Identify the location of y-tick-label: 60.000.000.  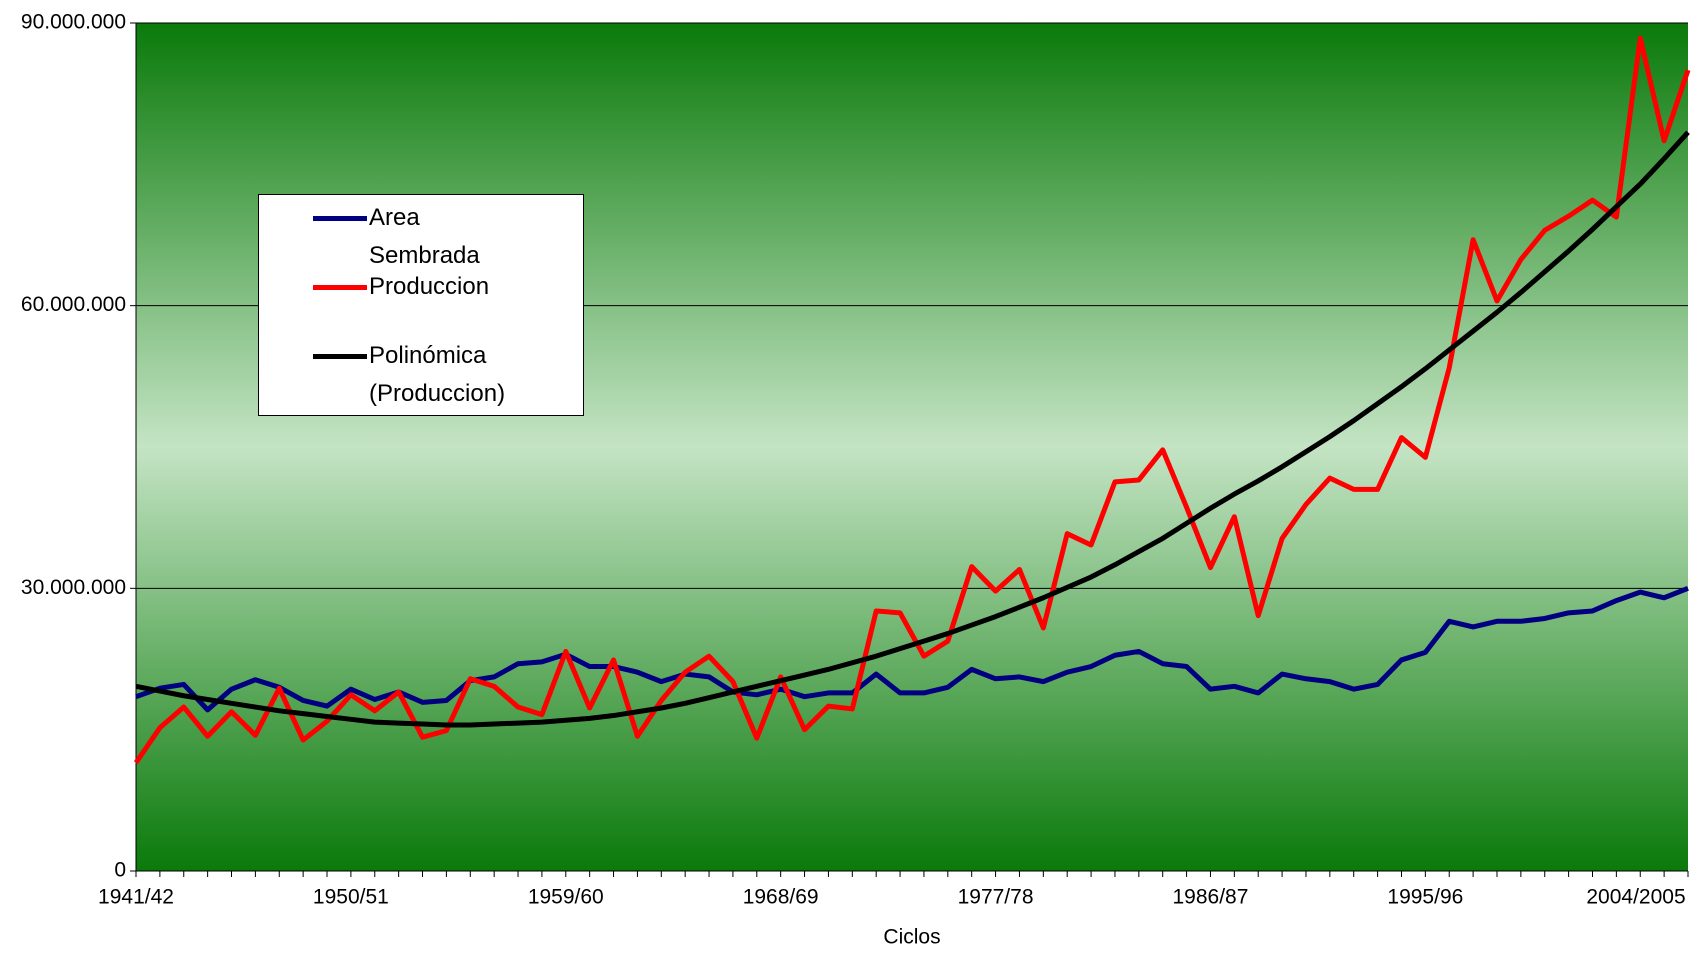
(73, 304).